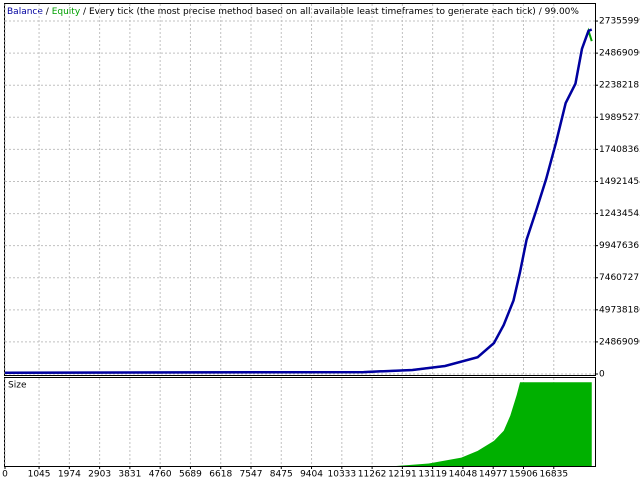 This screenshot has width=640, height=480. What do you see at coordinates (619, 214) in the screenshot?
I see `y-tick-label: 12434545` at bounding box center [619, 214].